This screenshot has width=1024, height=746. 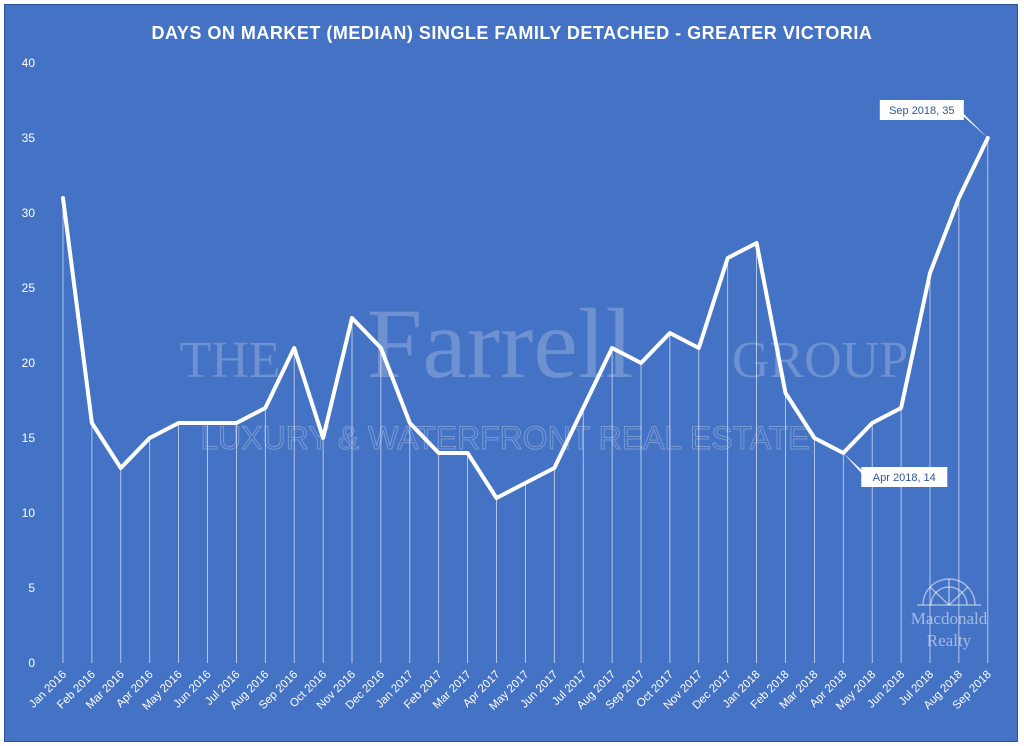 What do you see at coordinates (820, 360) in the screenshot?
I see `watermark-group: GROUP` at bounding box center [820, 360].